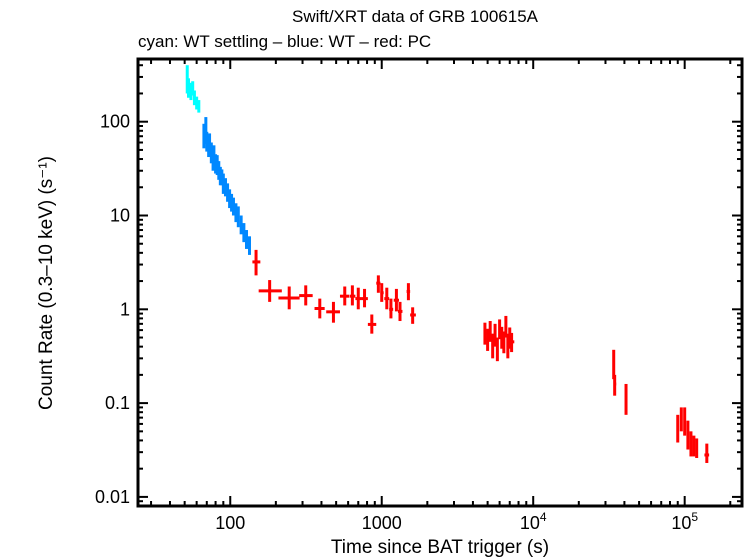 This screenshot has width=746, height=558. What do you see at coordinates (694, 517) in the screenshot?
I see `x-tick-exponent: 5` at bounding box center [694, 517].